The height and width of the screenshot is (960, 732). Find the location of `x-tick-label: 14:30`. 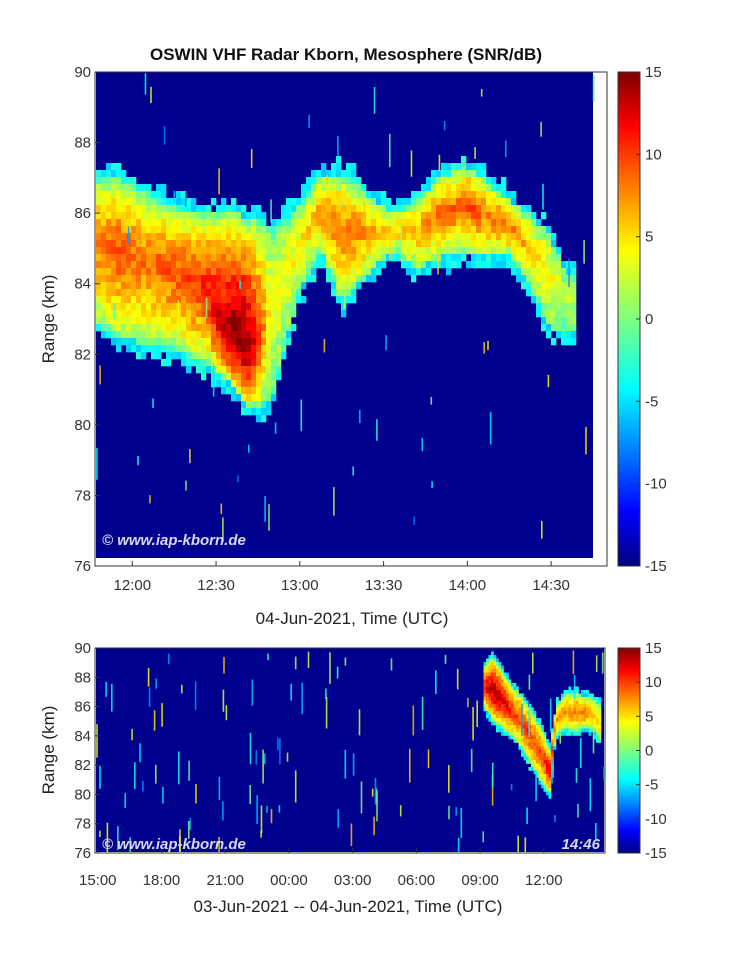

x-tick-label: 14:30 is located at coordinates (551, 585).